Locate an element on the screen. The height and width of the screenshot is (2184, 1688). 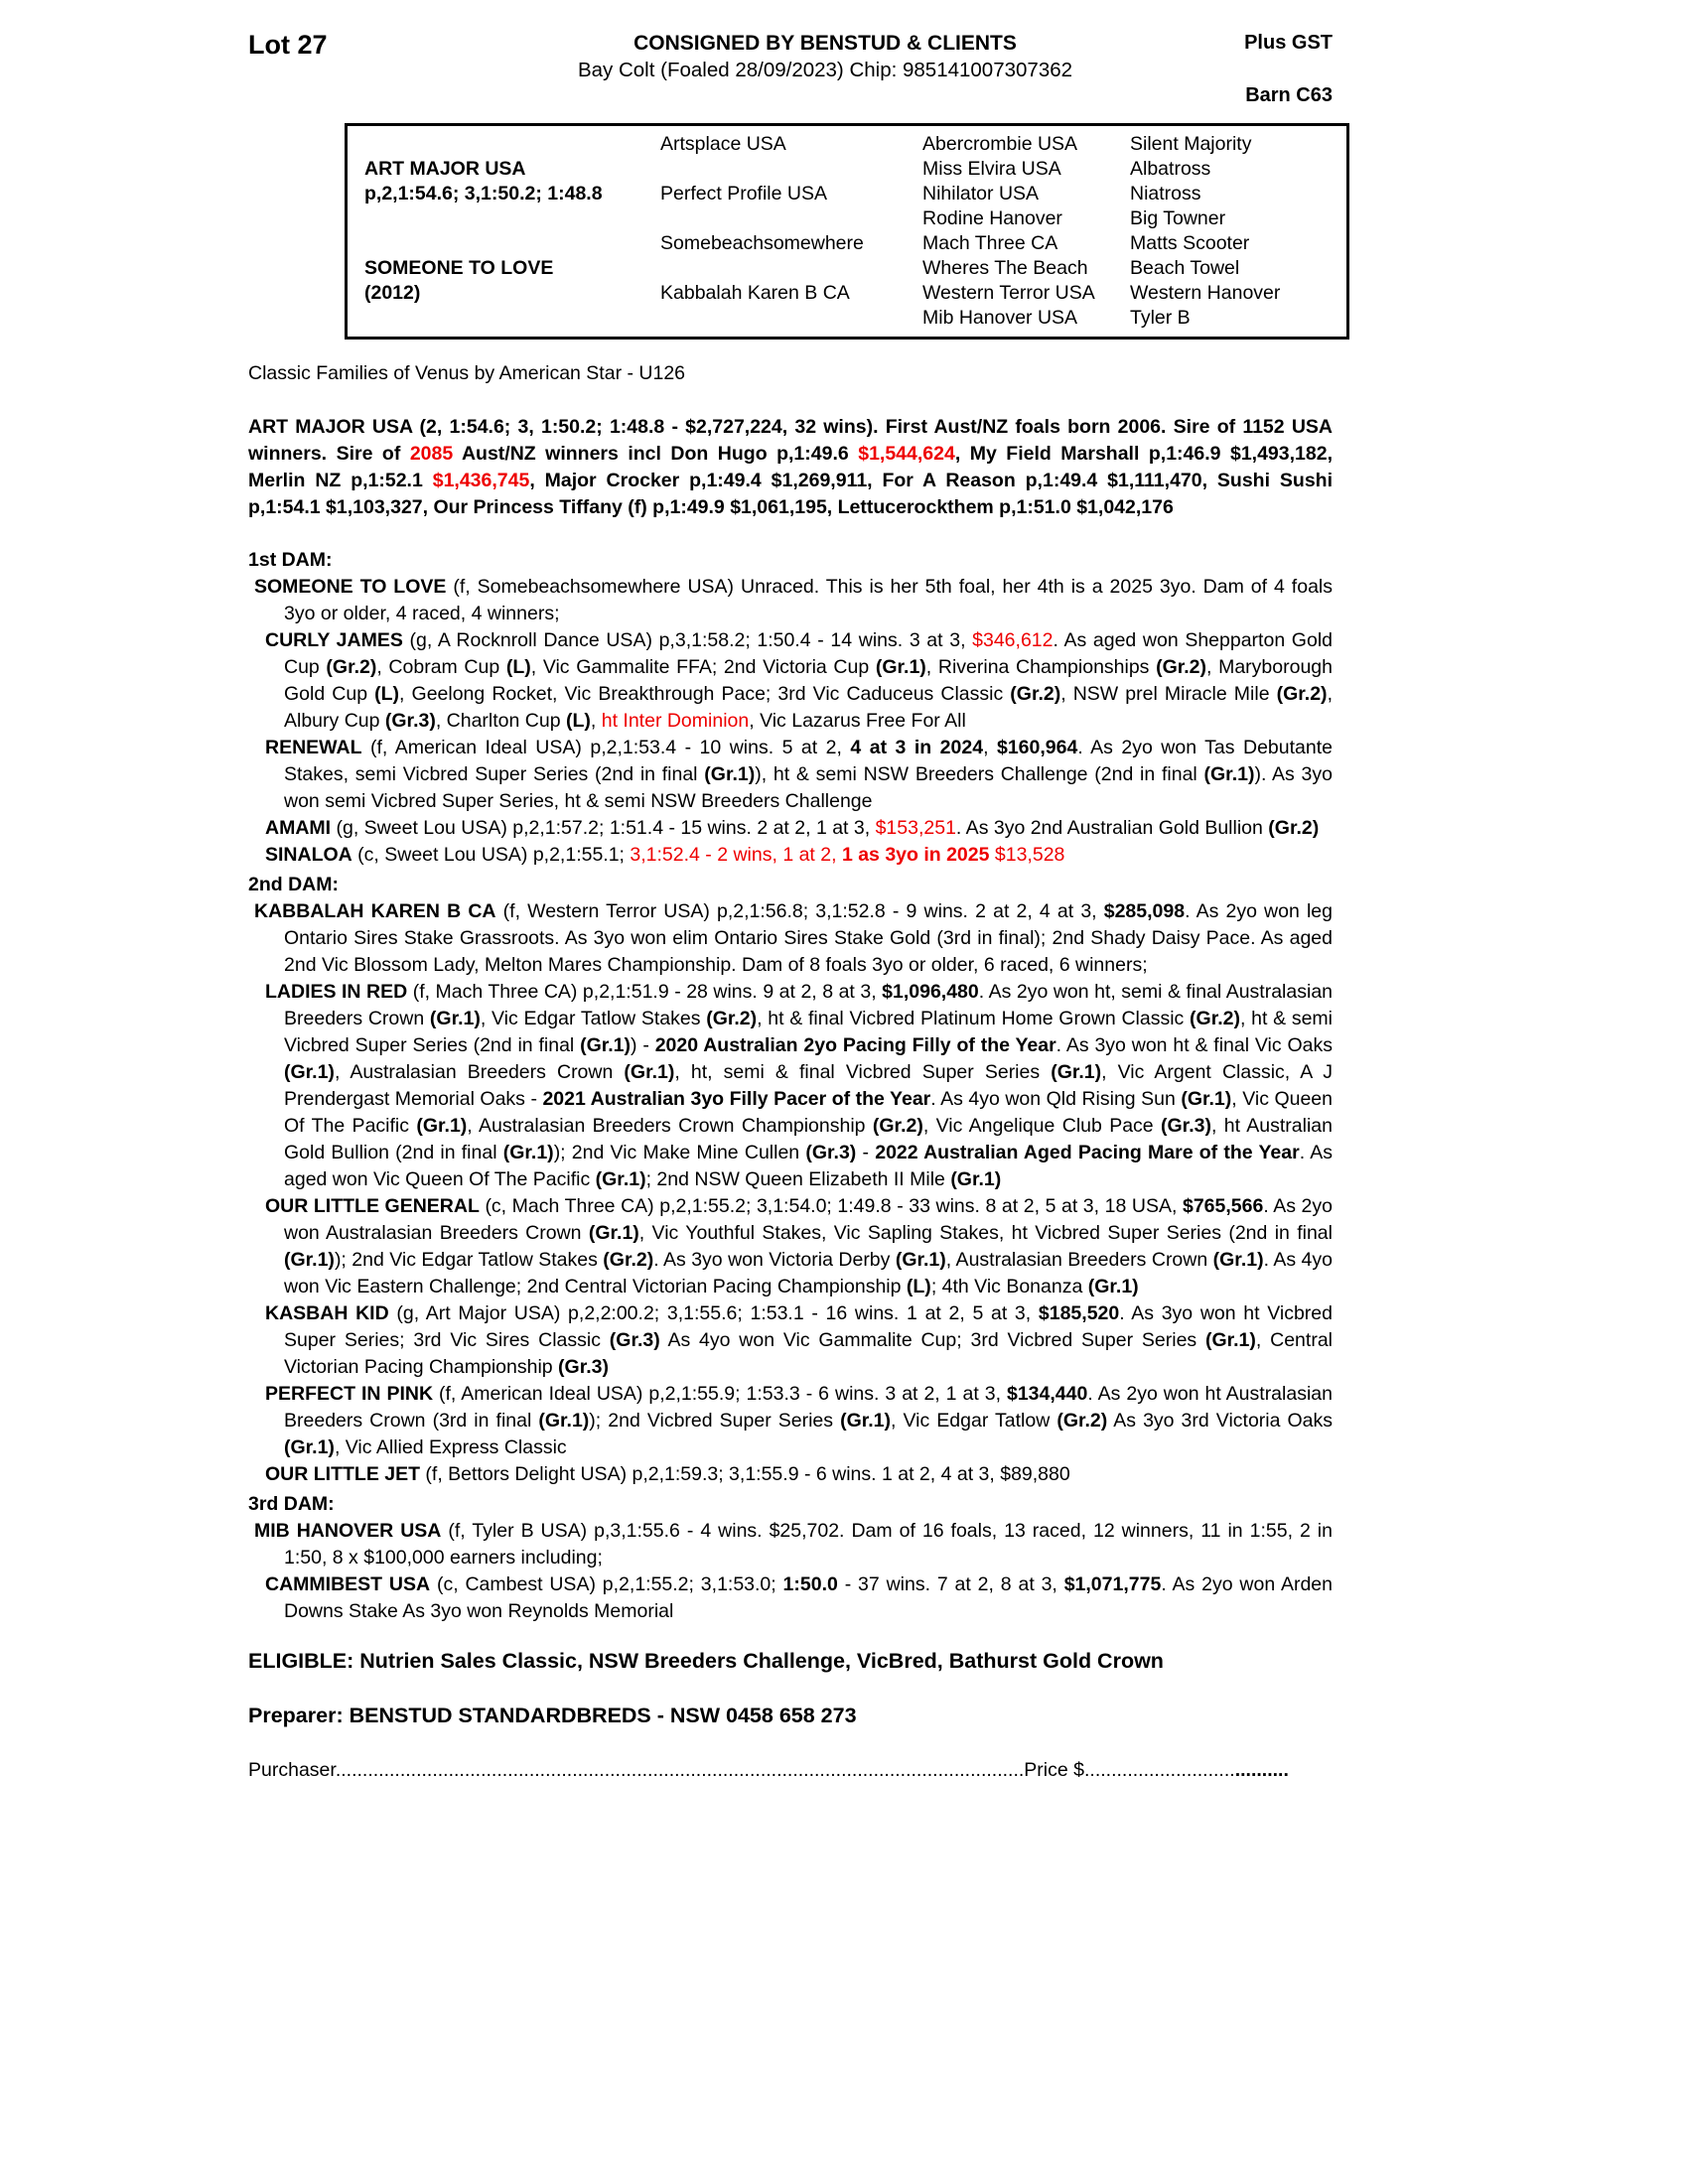
header-right: Plus GST Barn C63 is located at coordinates (1253, 69).